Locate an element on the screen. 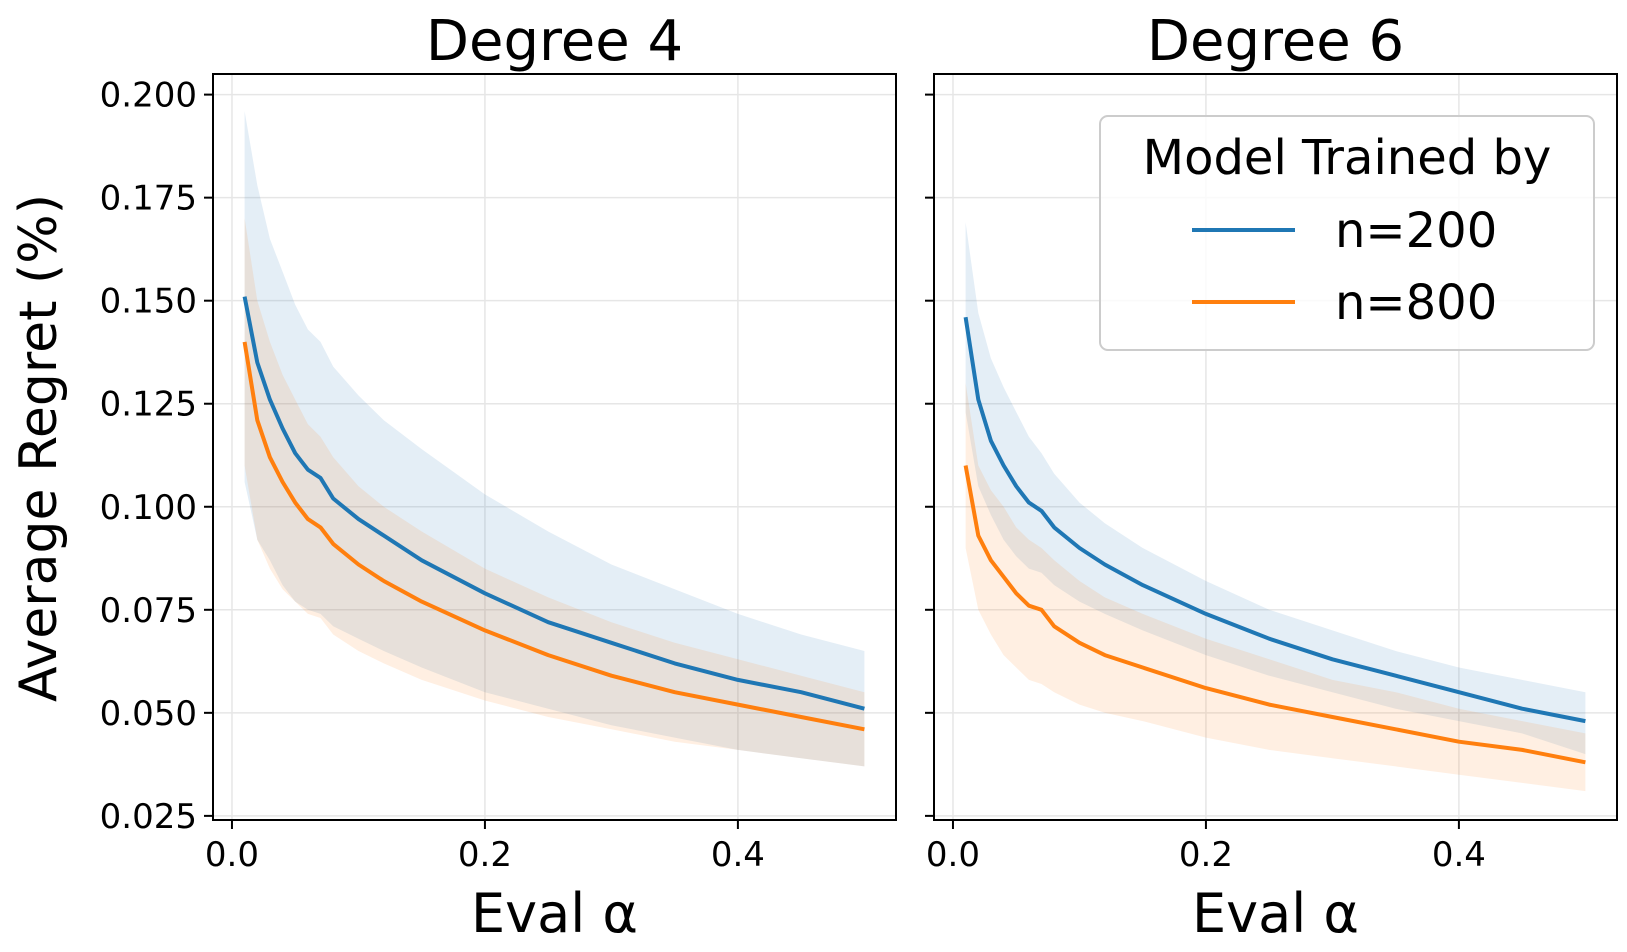  panel-title: Degree 4 is located at coordinates (554, 41).